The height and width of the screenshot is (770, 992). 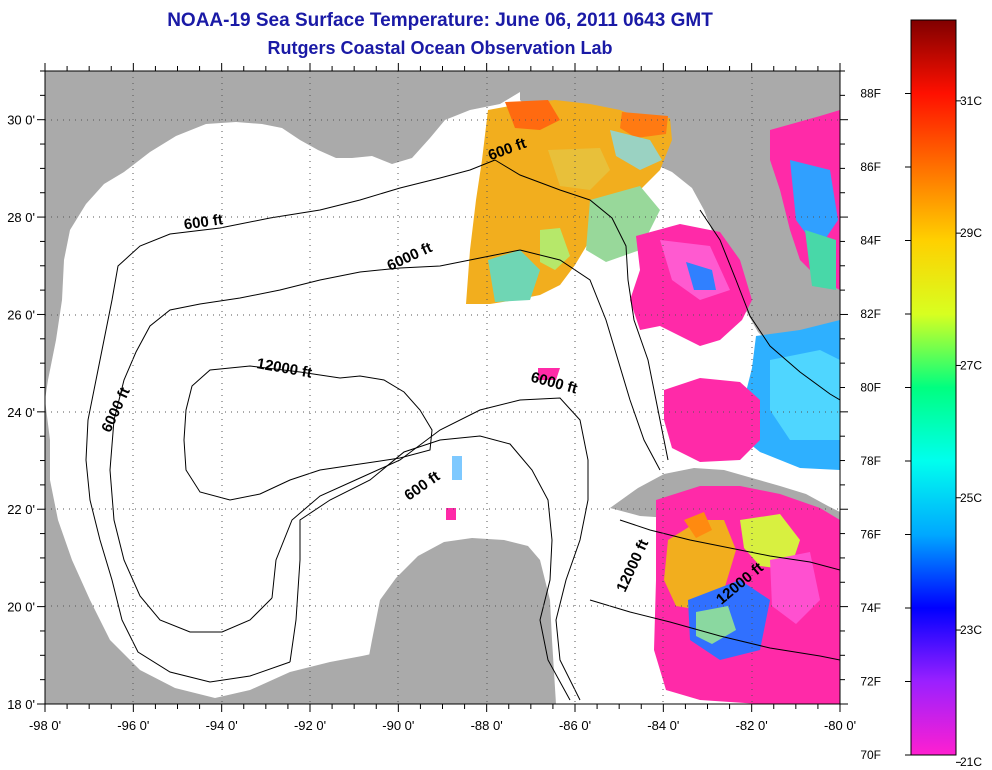 I want to click on fahrenheit-label: 82F, so click(x=870, y=314).